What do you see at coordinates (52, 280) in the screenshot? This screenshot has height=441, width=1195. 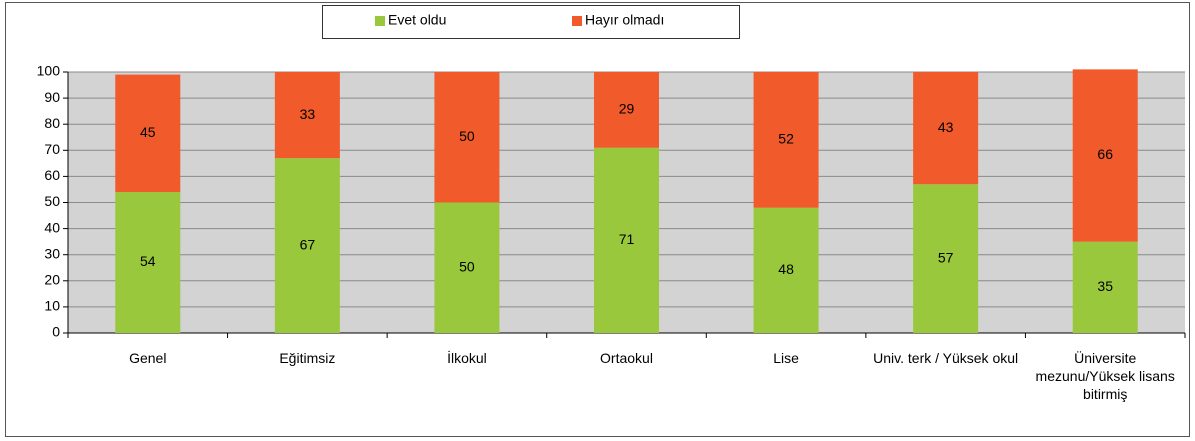 I see `y-tick-label: 20` at bounding box center [52, 280].